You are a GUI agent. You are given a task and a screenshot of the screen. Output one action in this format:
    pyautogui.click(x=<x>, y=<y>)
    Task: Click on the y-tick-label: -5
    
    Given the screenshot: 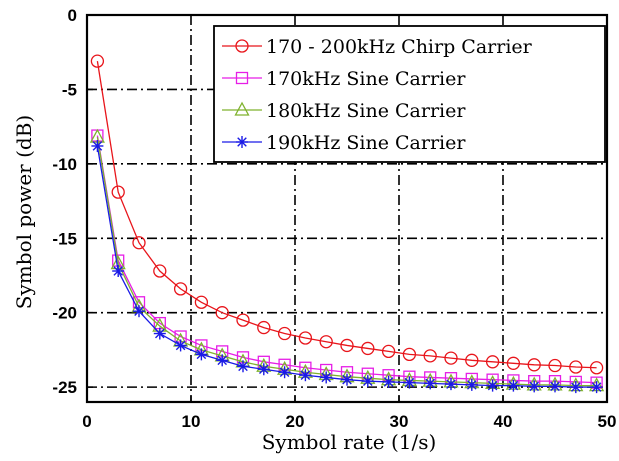 What is the action you would take?
    pyautogui.click(x=69, y=89)
    